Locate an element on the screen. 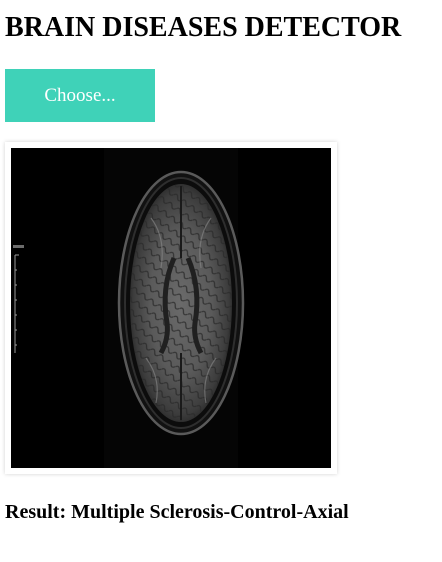  result-line: Result: Multiple Sclerosis-Control-Axial is located at coordinates (177, 512).